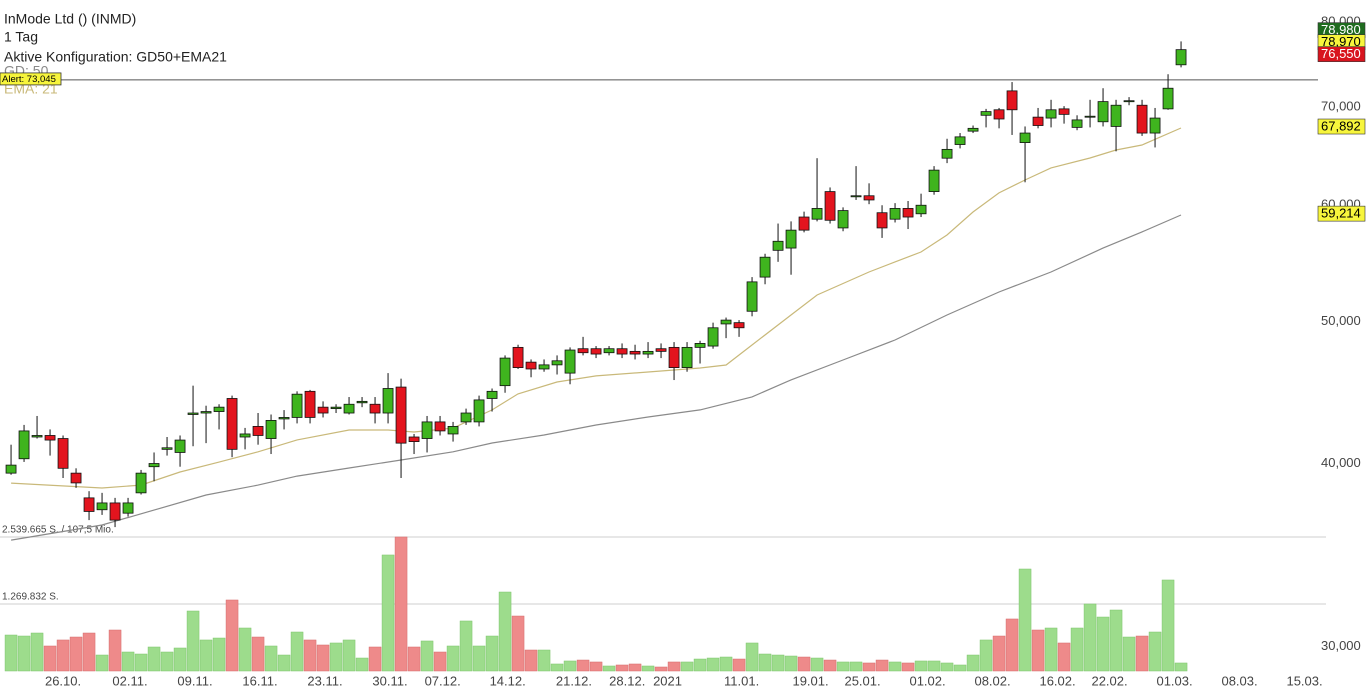  I want to click on config: Aktive Konfiguration: GD50+EMA21, so click(115, 57).